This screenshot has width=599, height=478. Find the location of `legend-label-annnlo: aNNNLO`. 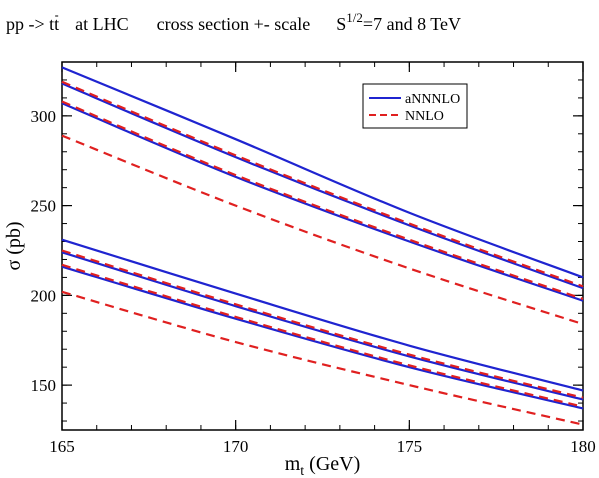

legend-label-annnlo: aNNNLO is located at coordinates (432, 99).